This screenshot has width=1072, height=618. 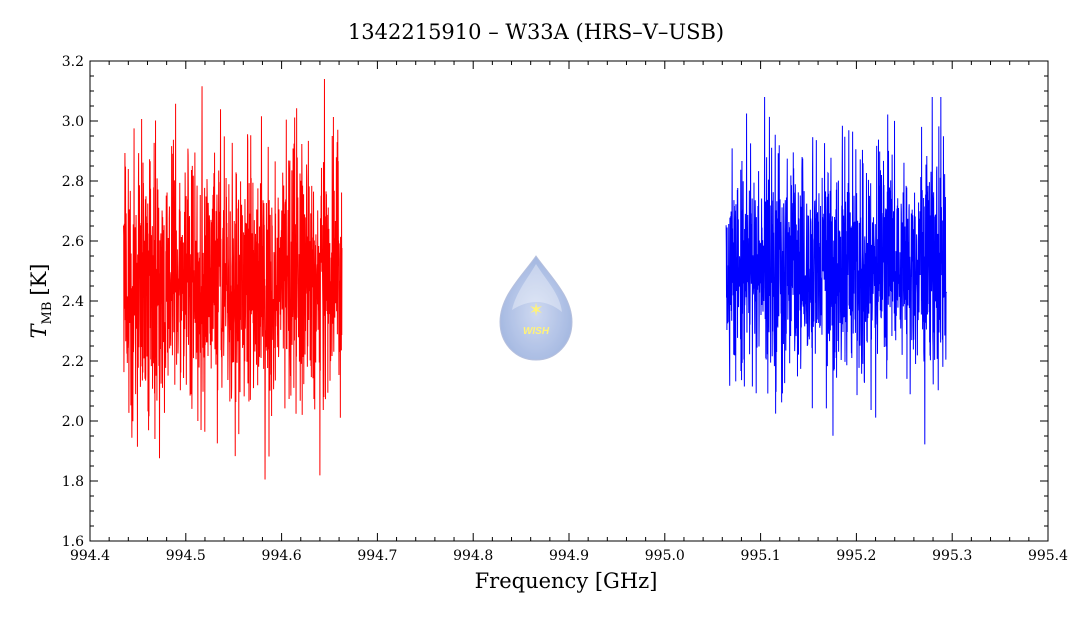 I want to click on logo-drop, so click(x=536, y=308).